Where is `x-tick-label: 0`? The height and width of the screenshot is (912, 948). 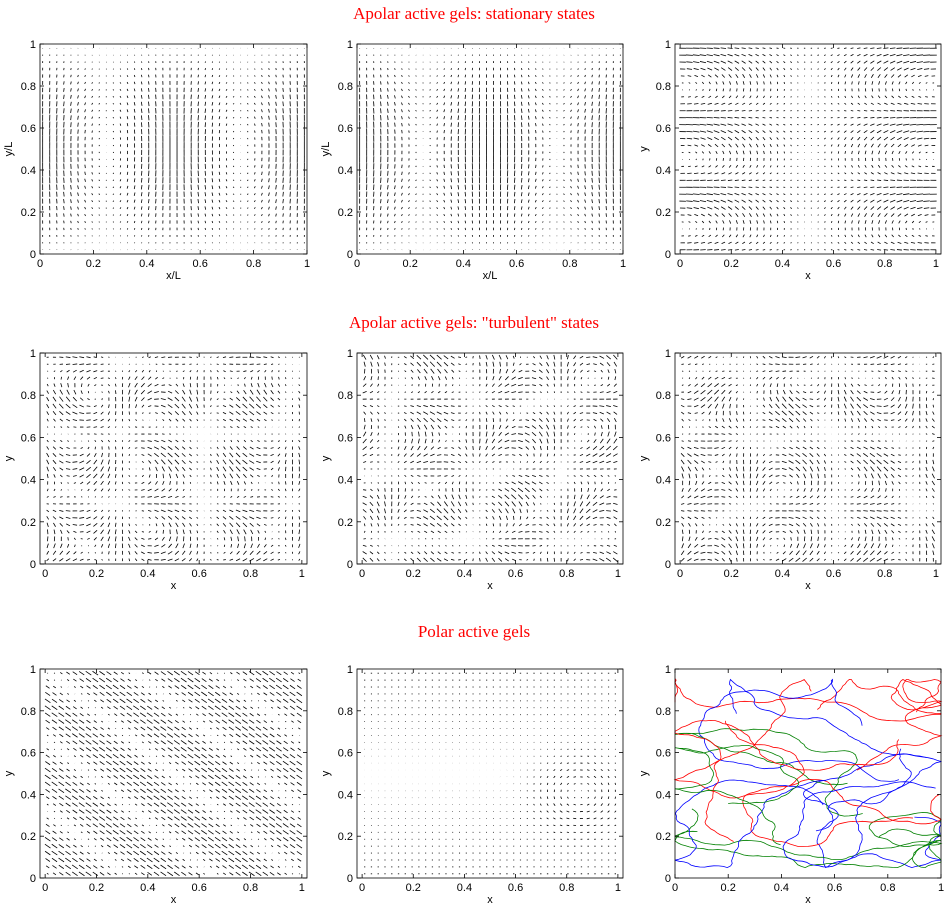 x-tick-label: 0 is located at coordinates (45, 574).